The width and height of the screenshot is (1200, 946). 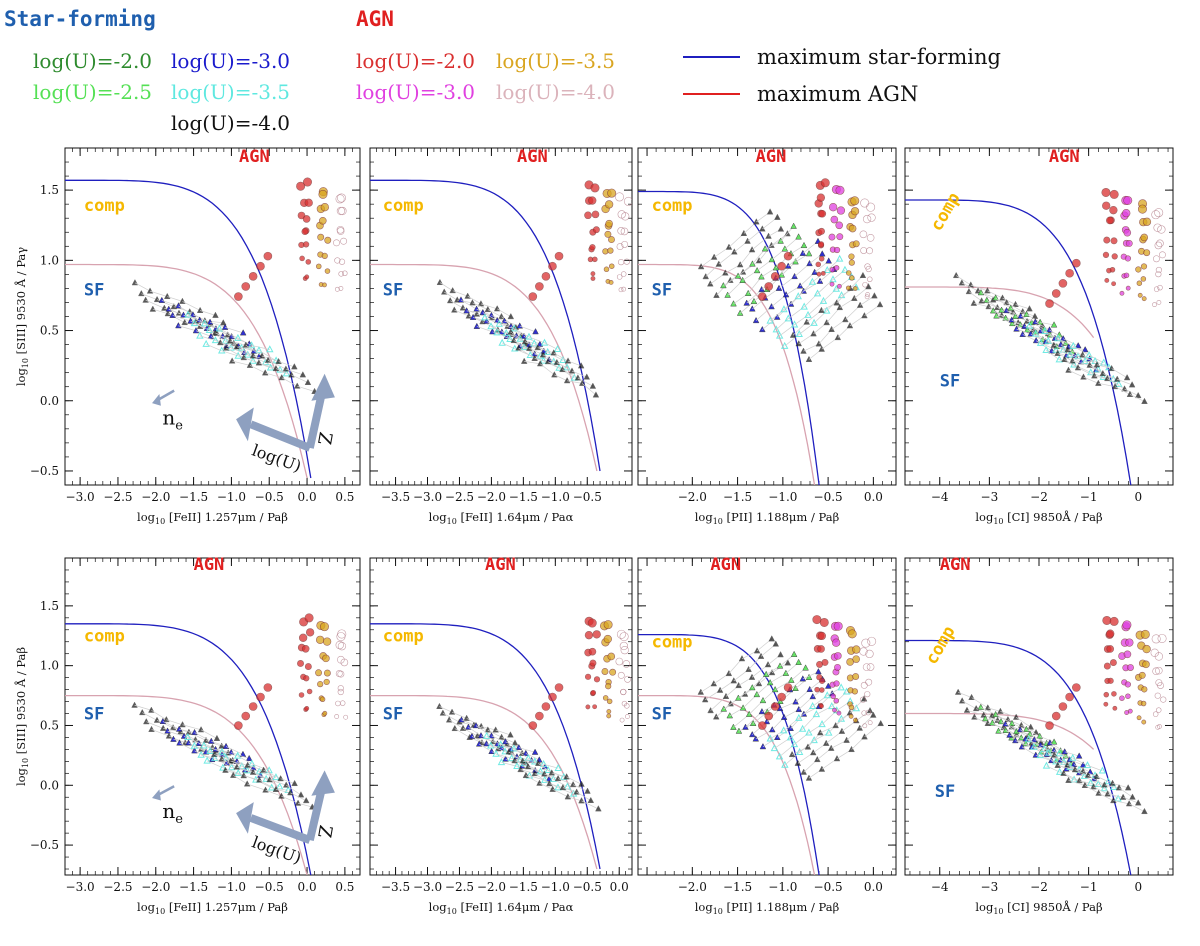 I want to click on x-axis-label: log10 [FeII] 1.257μm / Paβ, so click(x=212, y=908).